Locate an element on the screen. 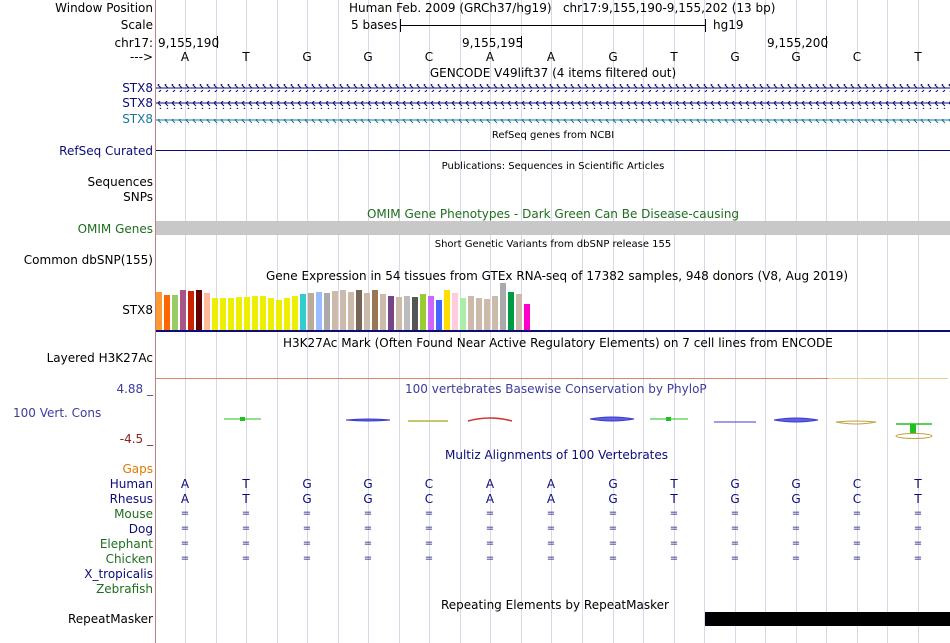 The width and height of the screenshot is (950, 643). gridline-boundary is located at coordinates (826, 321).